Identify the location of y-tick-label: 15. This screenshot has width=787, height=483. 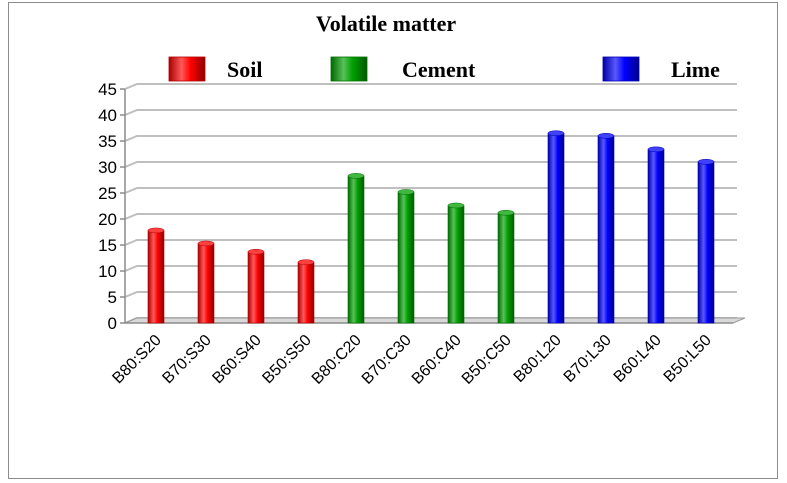
(107, 245).